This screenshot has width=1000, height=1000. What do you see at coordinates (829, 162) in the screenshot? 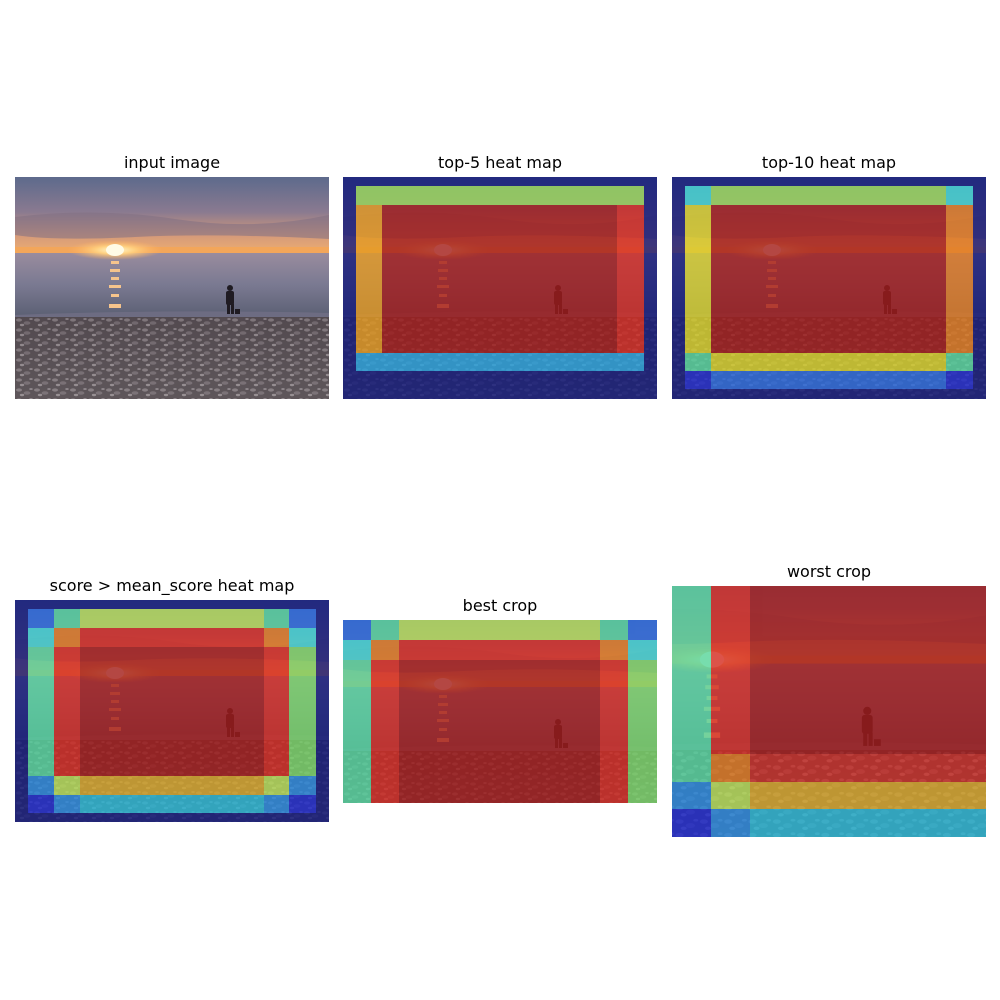
I see `panel-title-top10: top-10 heat map` at bounding box center [829, 162].